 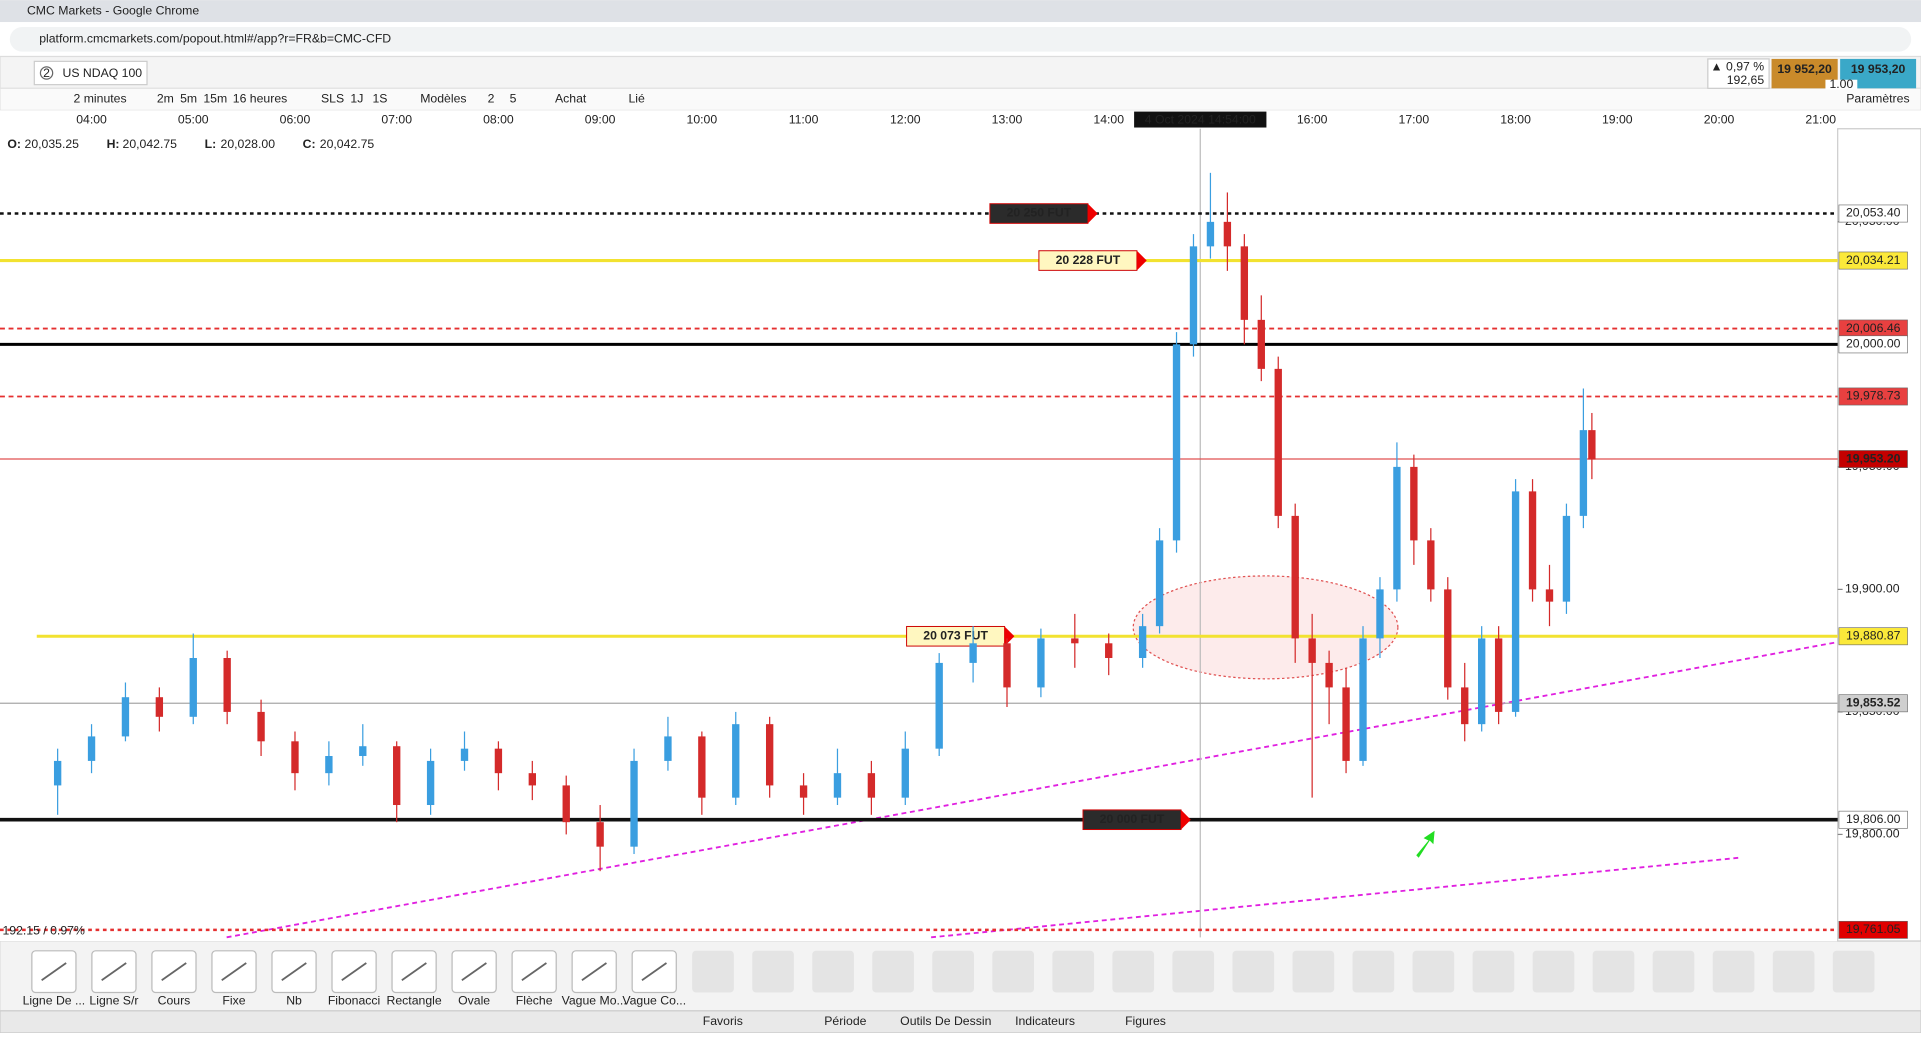 I want to click on level-tag-text: 20 250 FUT, so click(x=1039, y=213).